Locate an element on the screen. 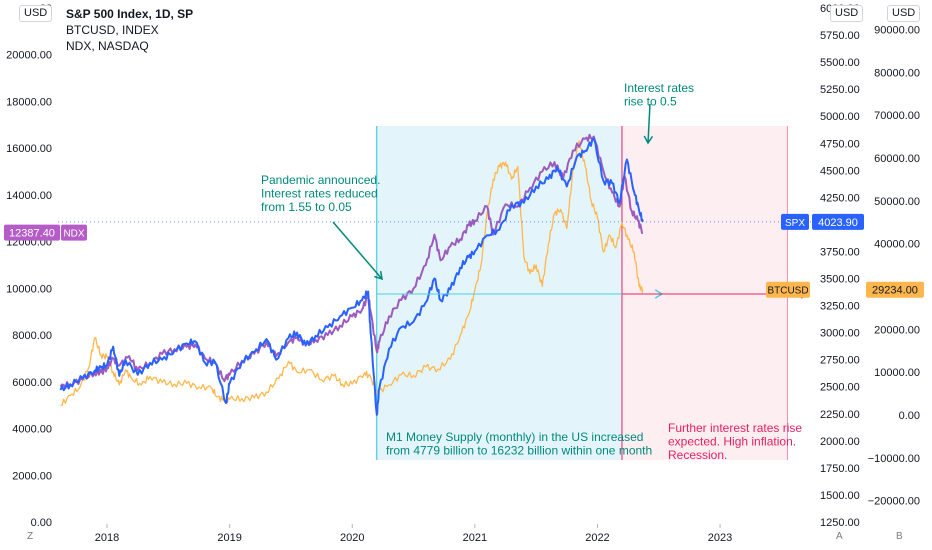 This screenshot has height=550, width=932. spx-value-text: 4023.90 is located at coordinates (838, 223).